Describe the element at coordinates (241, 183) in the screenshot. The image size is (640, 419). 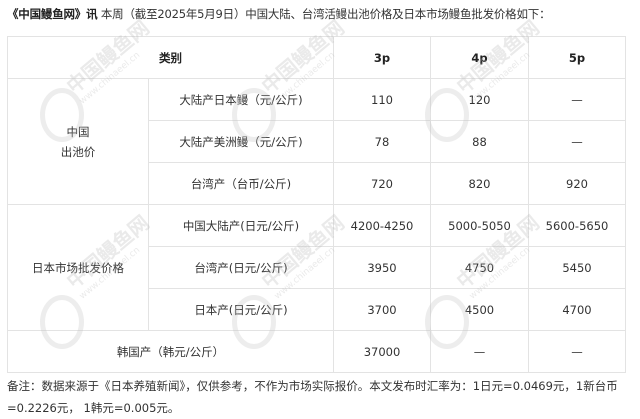
I see `row-label: 台湾产（台币/公斤)` at that location.